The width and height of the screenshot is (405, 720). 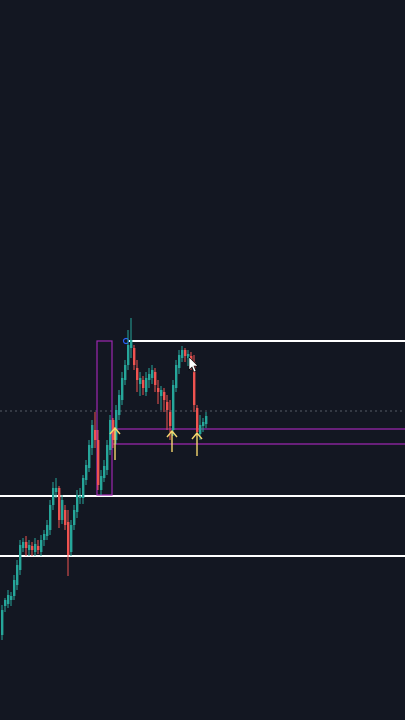 I want to click on mouse-cursor-icon, so click(x=193, y=364).